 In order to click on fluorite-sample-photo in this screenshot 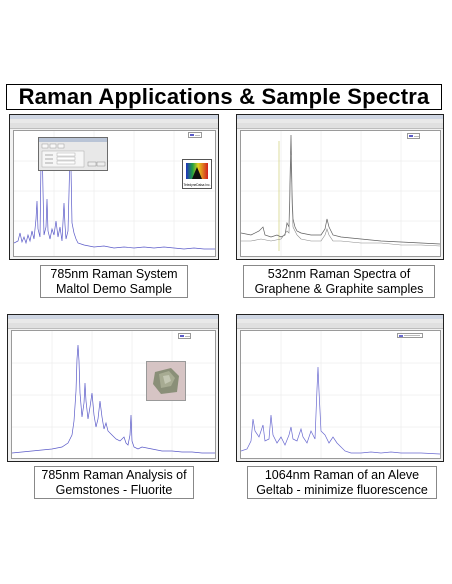, I will do `click(166, 381)`.